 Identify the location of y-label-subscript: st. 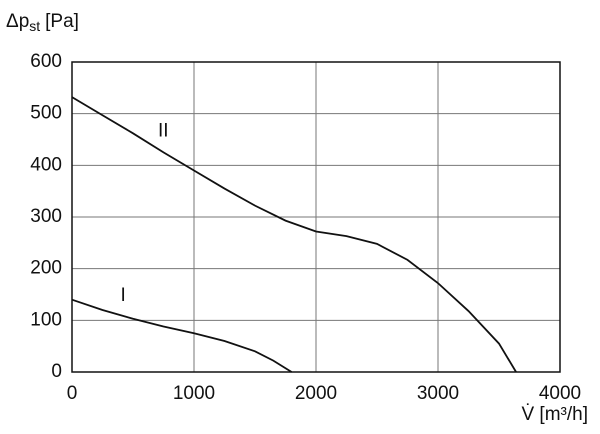
(34, 26).